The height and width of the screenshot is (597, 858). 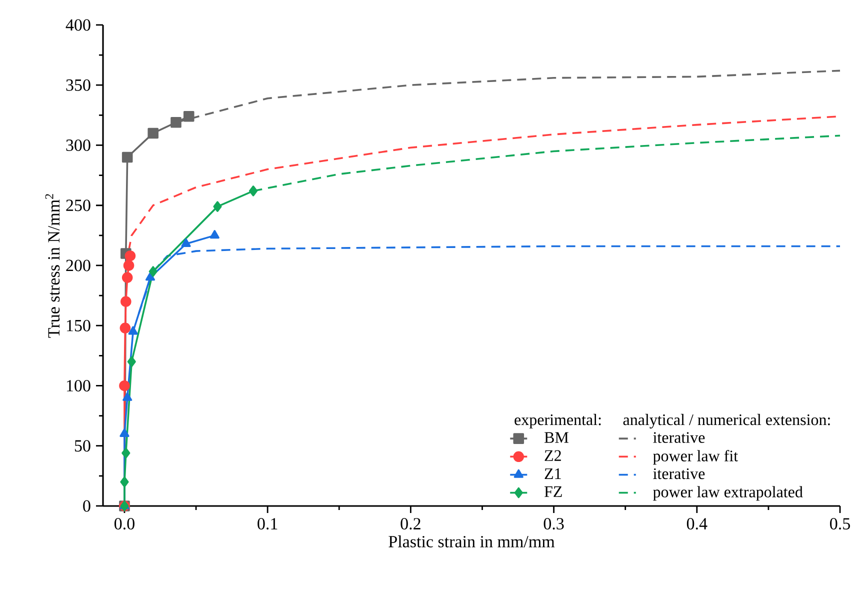 I want to click on y-tick-label: 200, so click(x=78, y=266).